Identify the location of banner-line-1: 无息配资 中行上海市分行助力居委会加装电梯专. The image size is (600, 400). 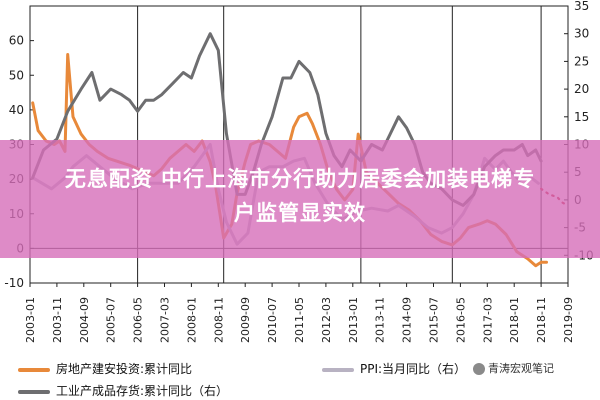
(300, 179).